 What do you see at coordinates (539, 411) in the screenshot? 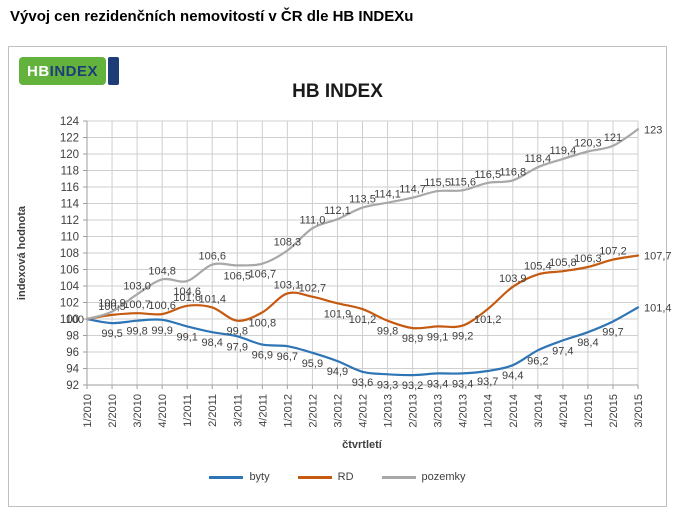
I see `x-tick-label: 3/2014` at bounding box center [539, 411].